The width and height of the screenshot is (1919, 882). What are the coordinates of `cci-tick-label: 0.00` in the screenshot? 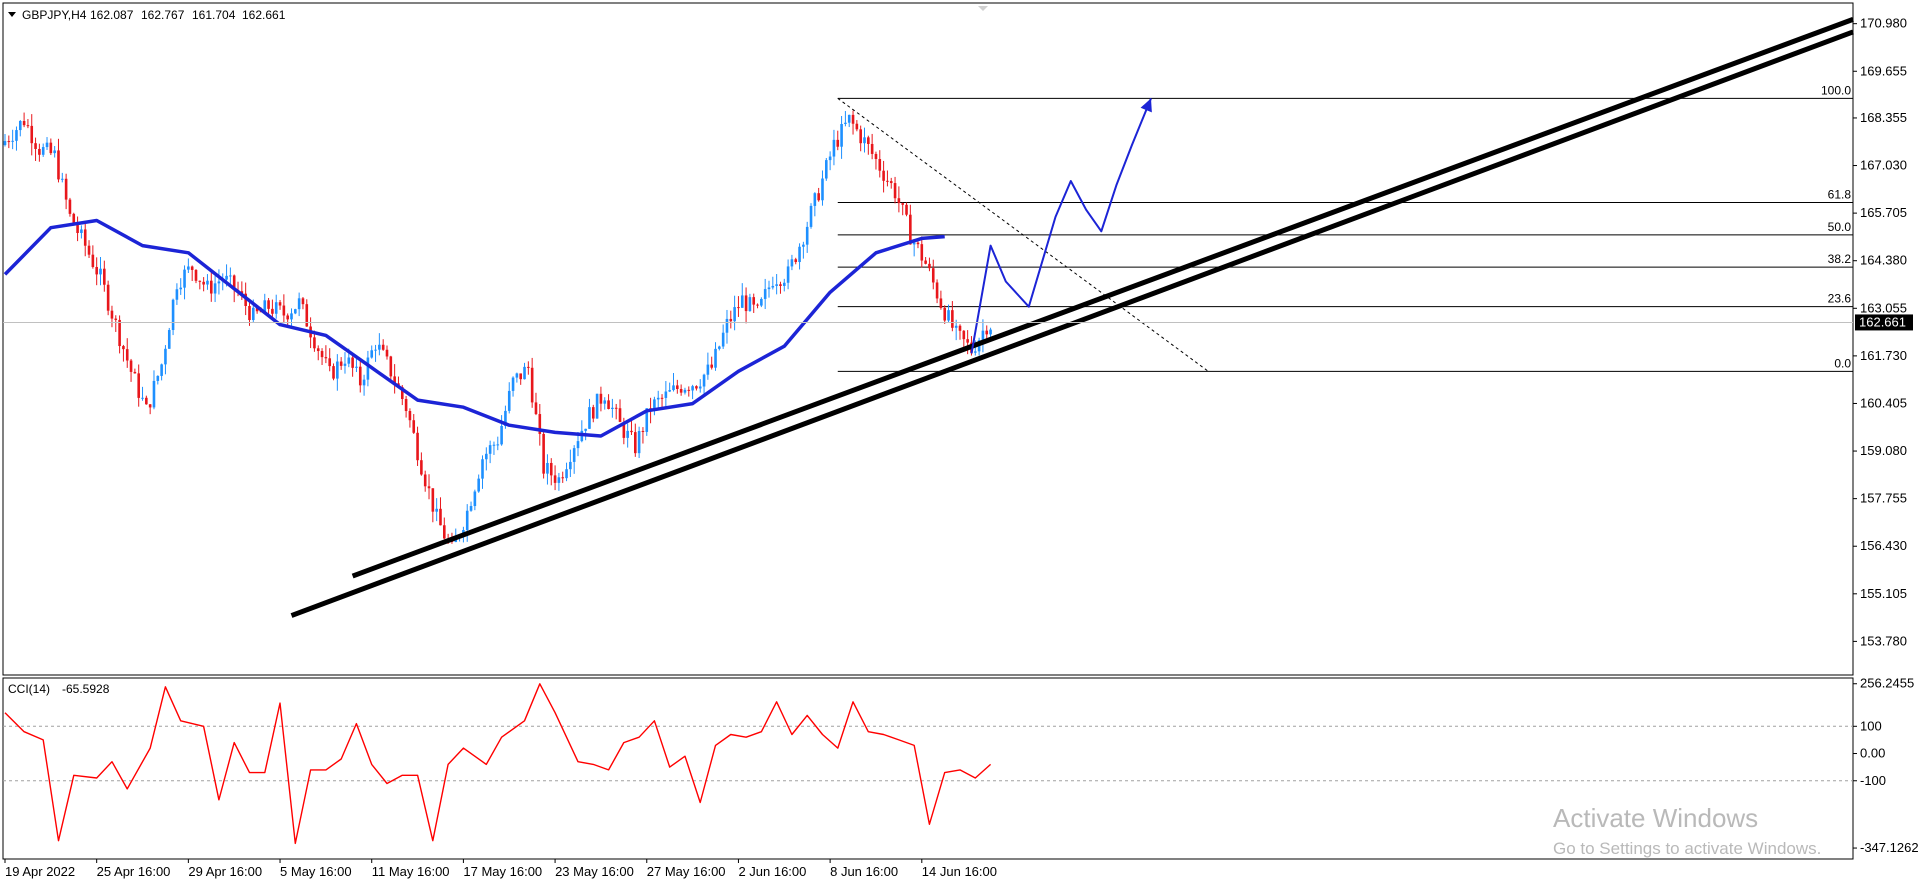 It's located at (1872, 753).